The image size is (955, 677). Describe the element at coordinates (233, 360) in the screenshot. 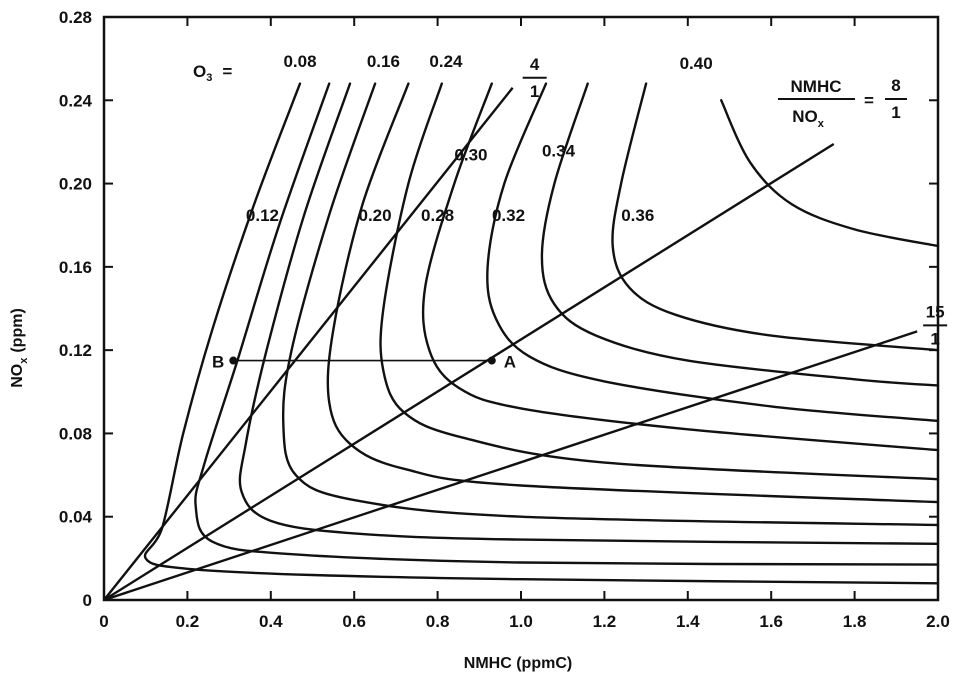

I see `point-b` at that location.